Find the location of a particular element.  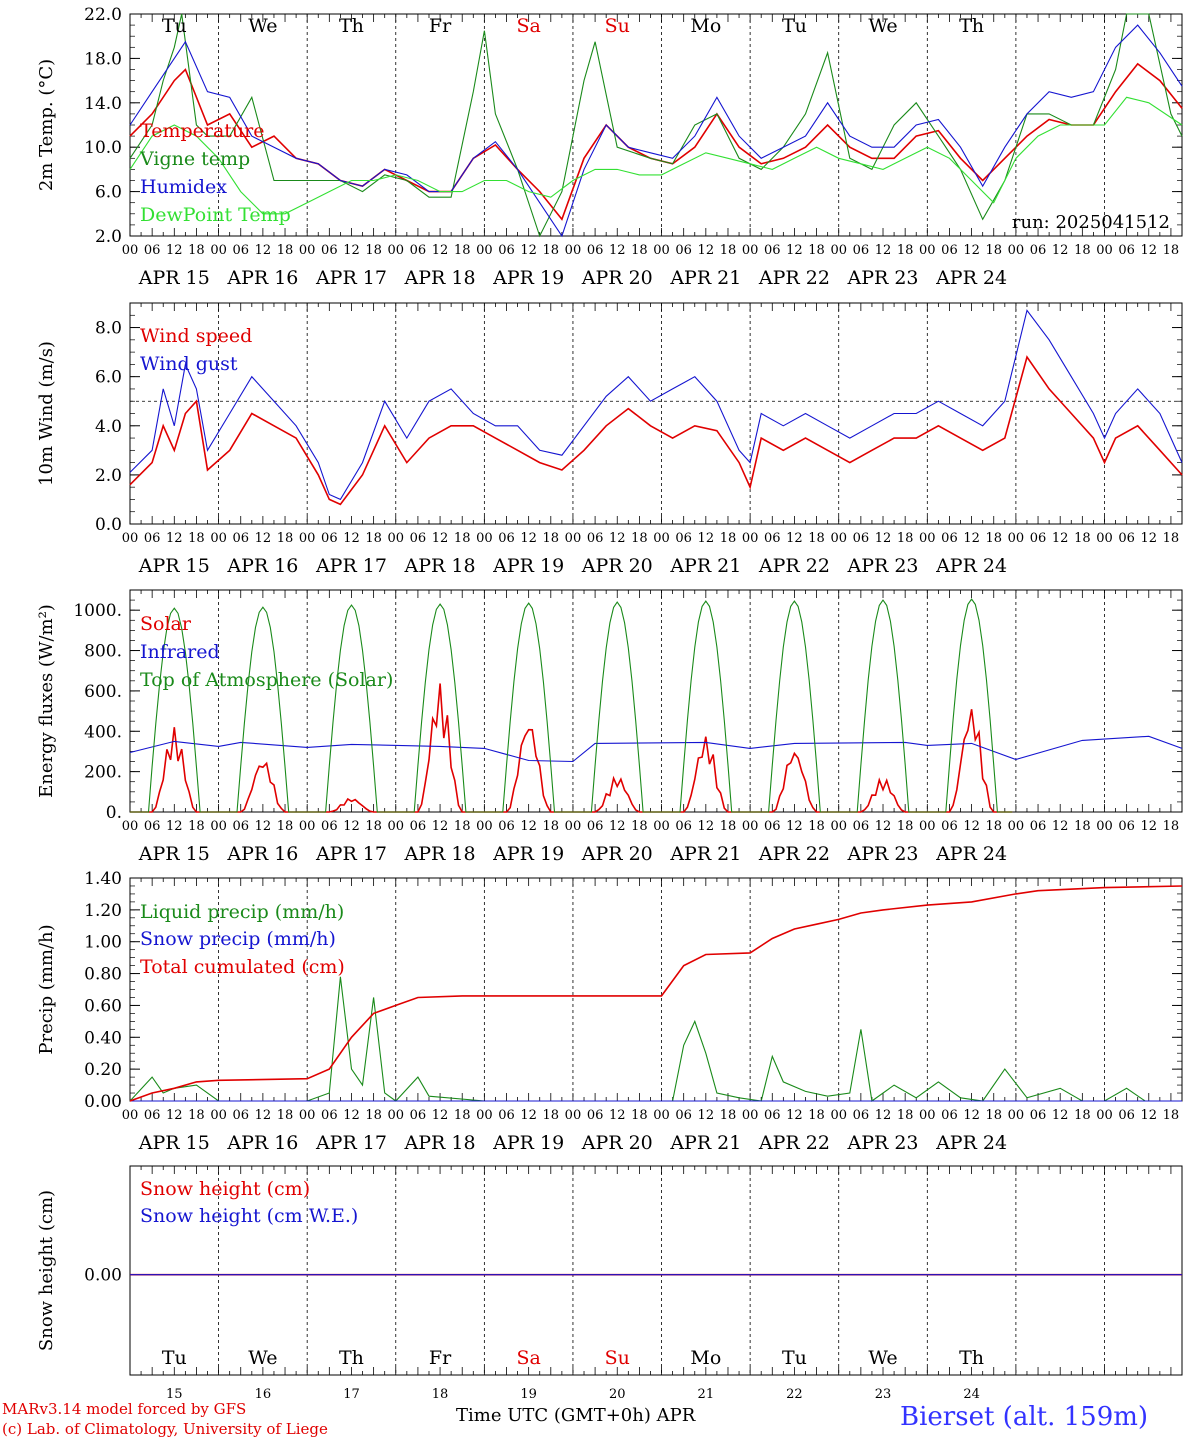

day-name-label: Tu is located at coordinates (174, 1358).